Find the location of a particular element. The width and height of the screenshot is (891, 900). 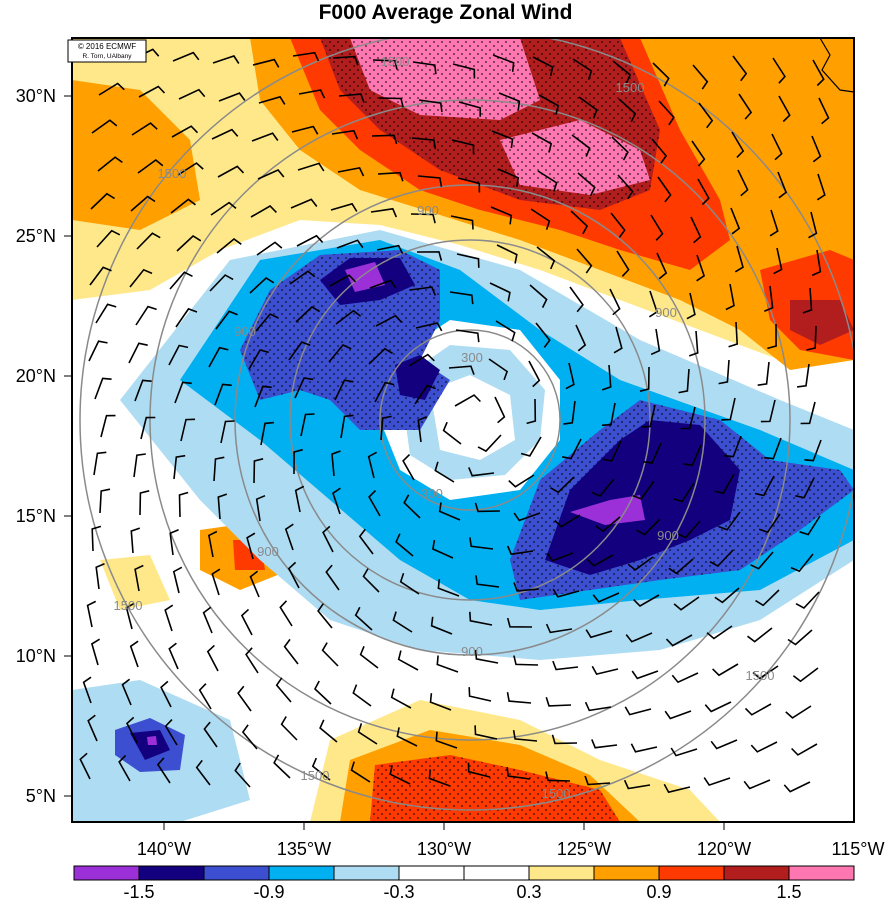

lat-label: 20°N is located at coordinates (36, 376).